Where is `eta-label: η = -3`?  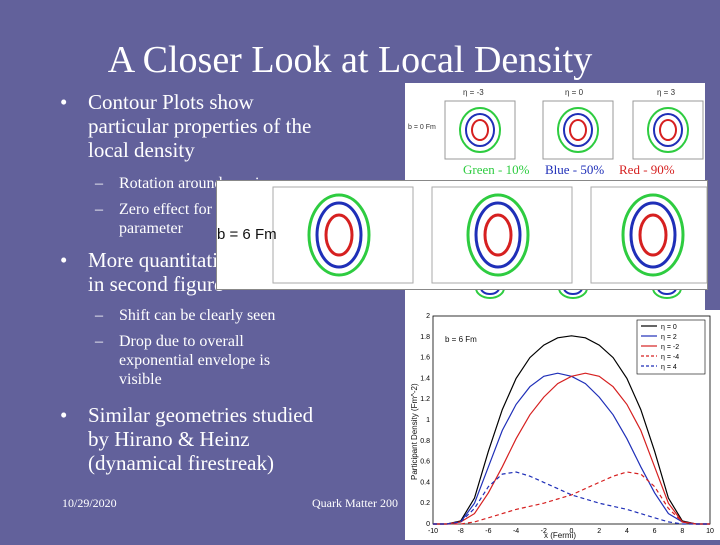
eta-label: η = -3 is located at coordinates (473, 92).